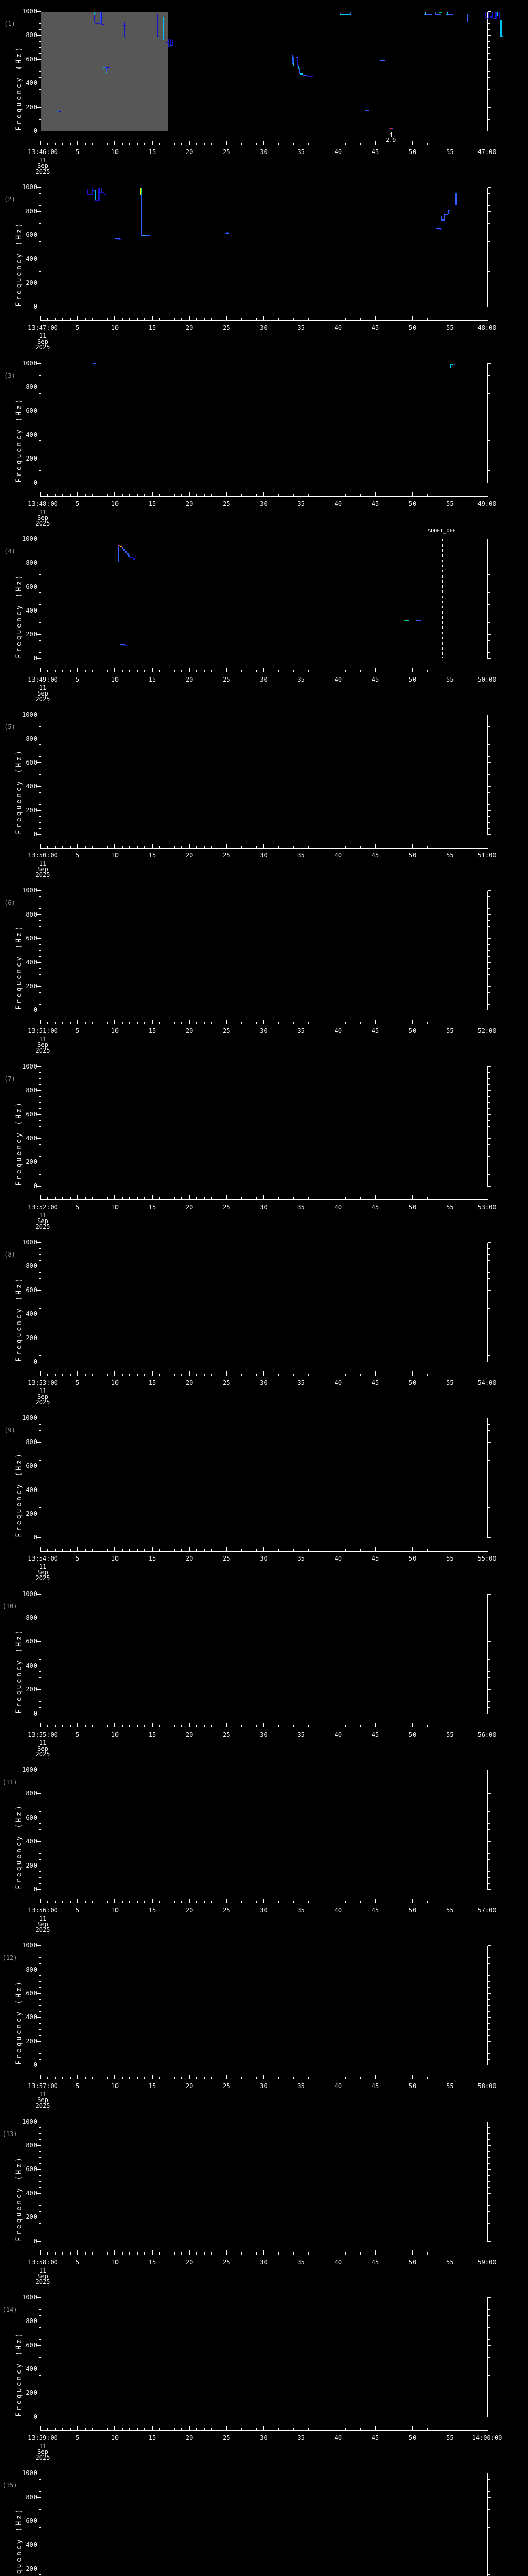  Describe the element at coordinates (78, 1559) in the screenshot. I see `x-tick-label: 5` at that location.